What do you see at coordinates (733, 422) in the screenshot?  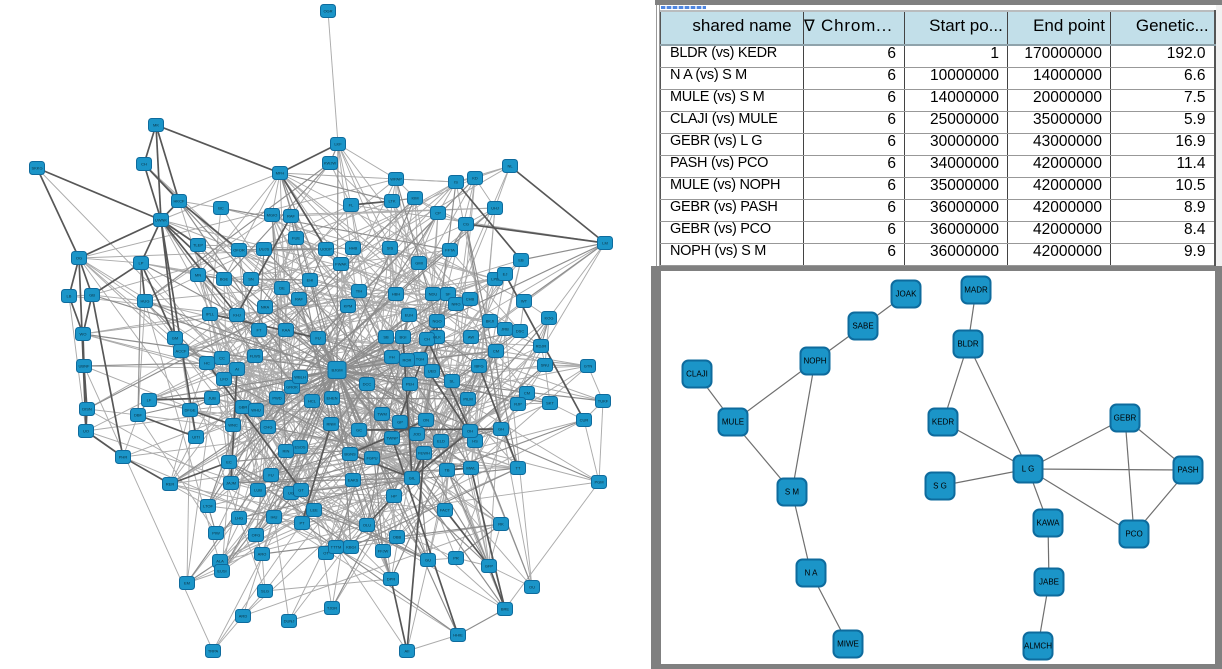 I see `svg-text: MULE` at bounding box center [733, 422].